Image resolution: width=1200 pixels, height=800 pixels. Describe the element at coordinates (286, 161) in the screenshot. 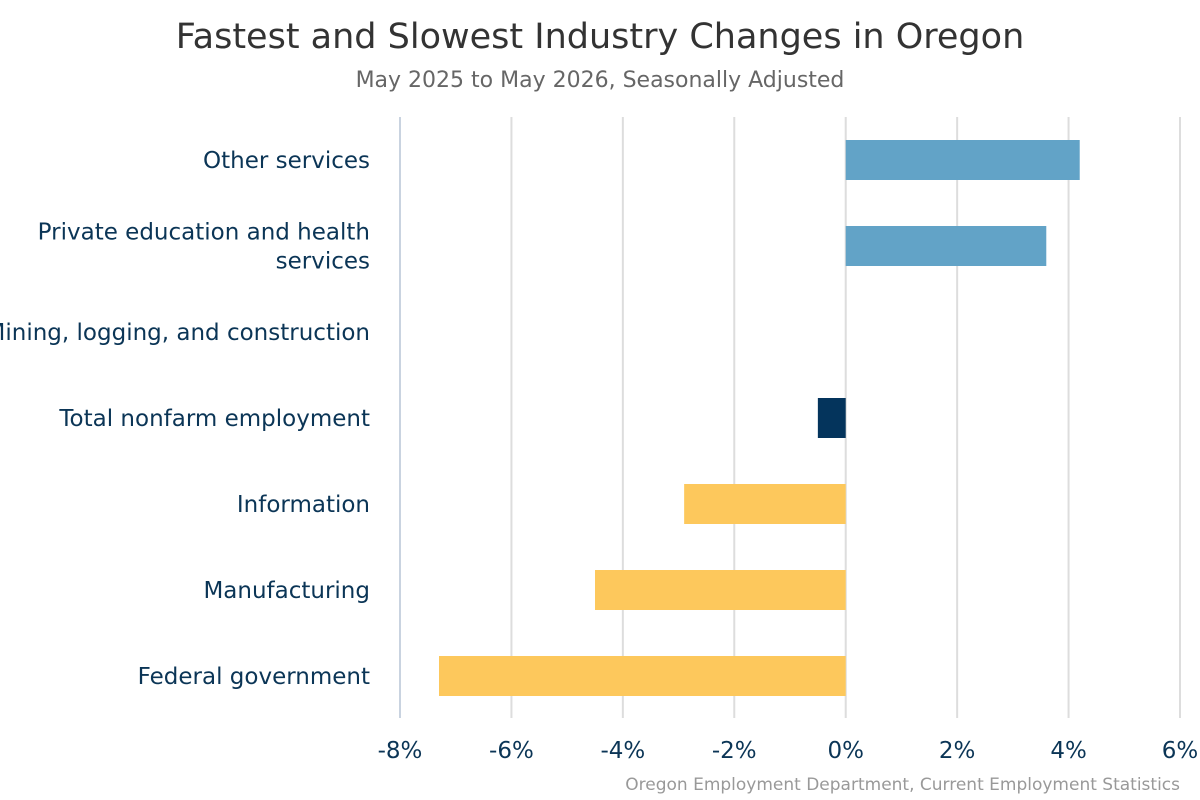

I see `category-label: Other services` at that location.